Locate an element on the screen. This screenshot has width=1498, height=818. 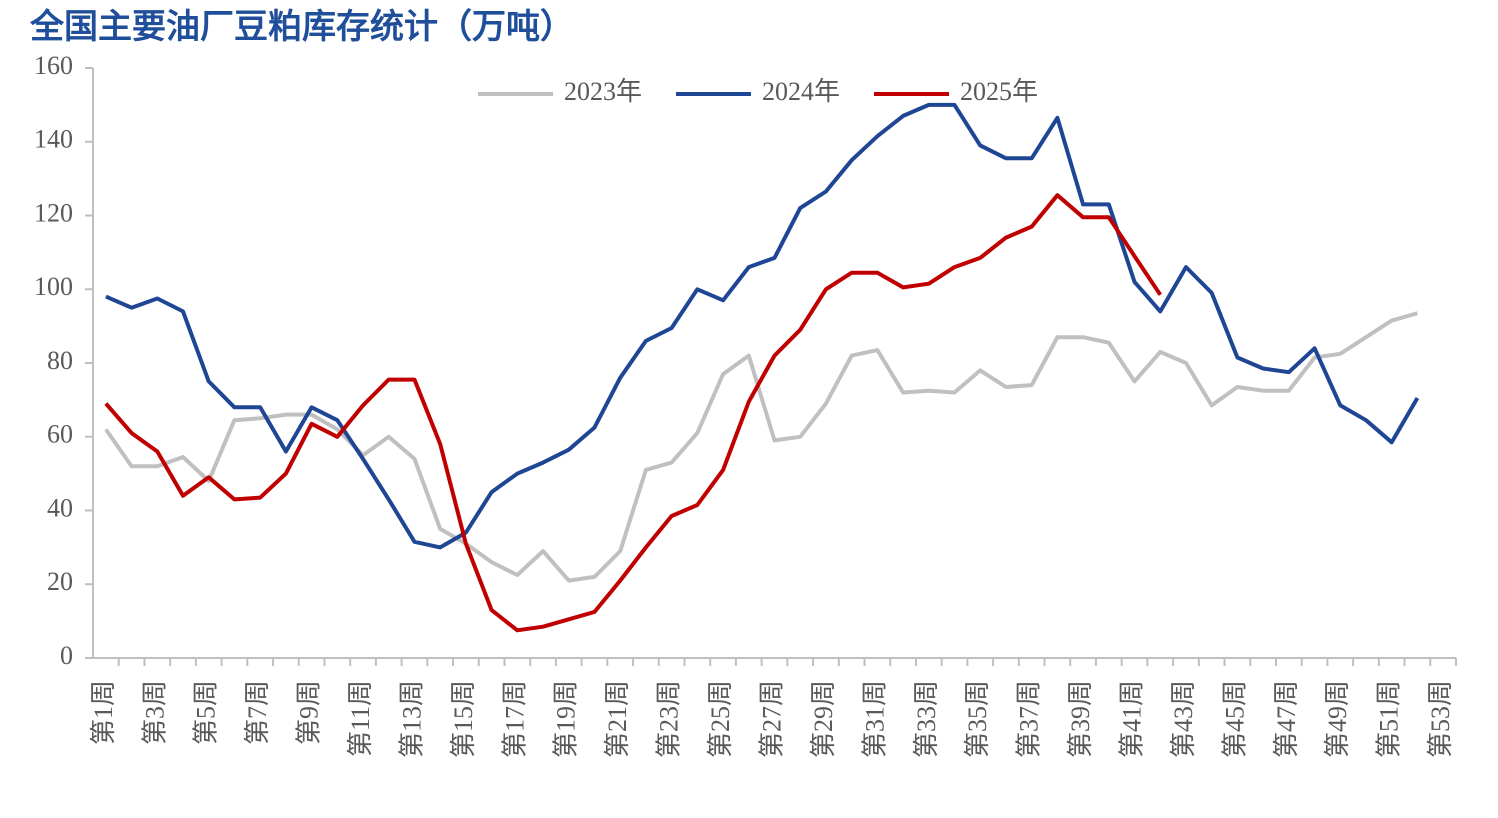
x-tick-label: 第11周 is located at coordinates (360, 718).